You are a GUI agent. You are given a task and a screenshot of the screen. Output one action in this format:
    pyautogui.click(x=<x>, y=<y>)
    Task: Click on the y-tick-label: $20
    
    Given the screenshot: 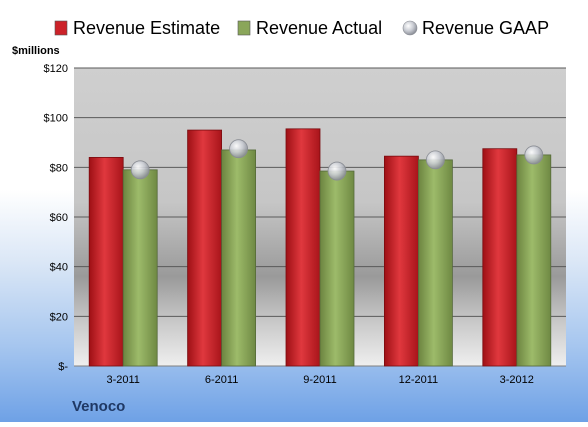 What is the action you would take?
    pyautogui.click(x=59, y=317)
    